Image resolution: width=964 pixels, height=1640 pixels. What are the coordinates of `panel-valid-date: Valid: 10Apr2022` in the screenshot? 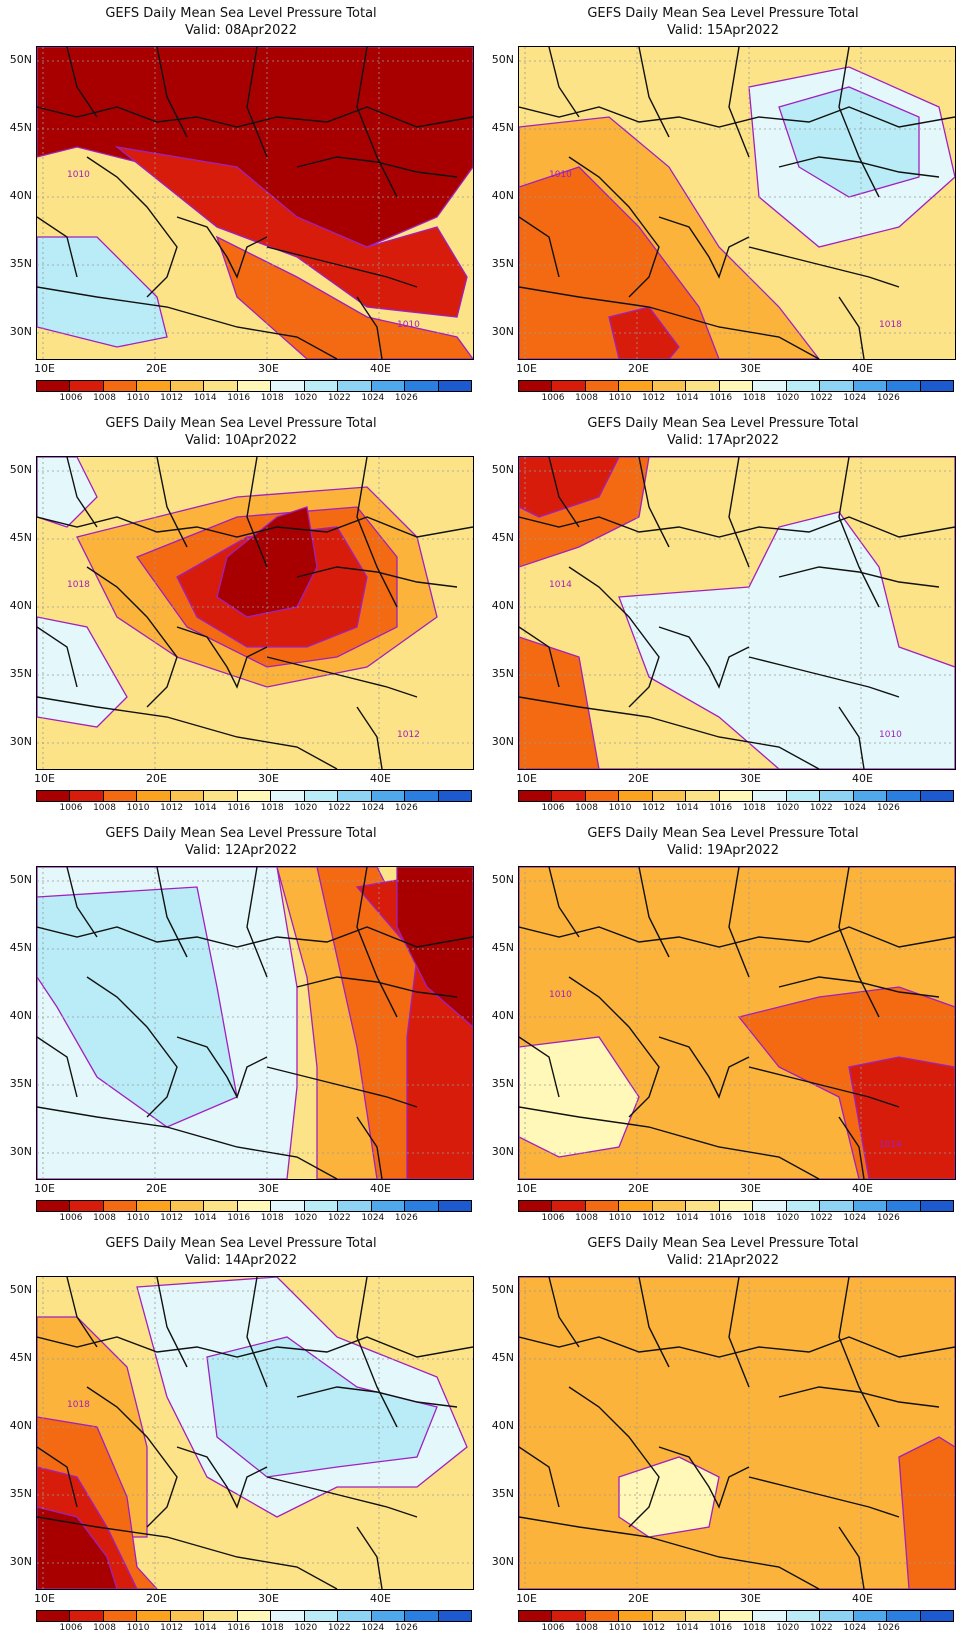 It's located at (241, 440).